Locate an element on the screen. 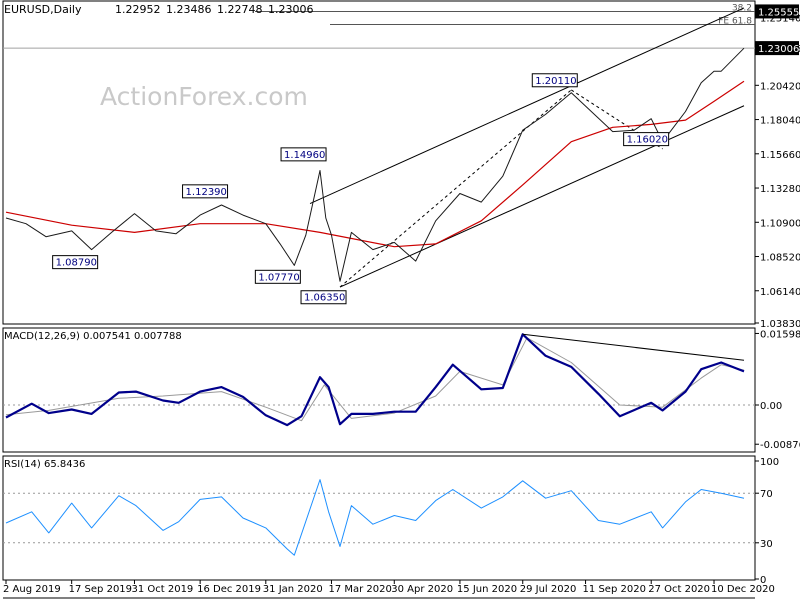 The width and height of the screenshot is (800, 600). x-tick-label: 2 Aug 2019 is located at coordinates (32, 589).